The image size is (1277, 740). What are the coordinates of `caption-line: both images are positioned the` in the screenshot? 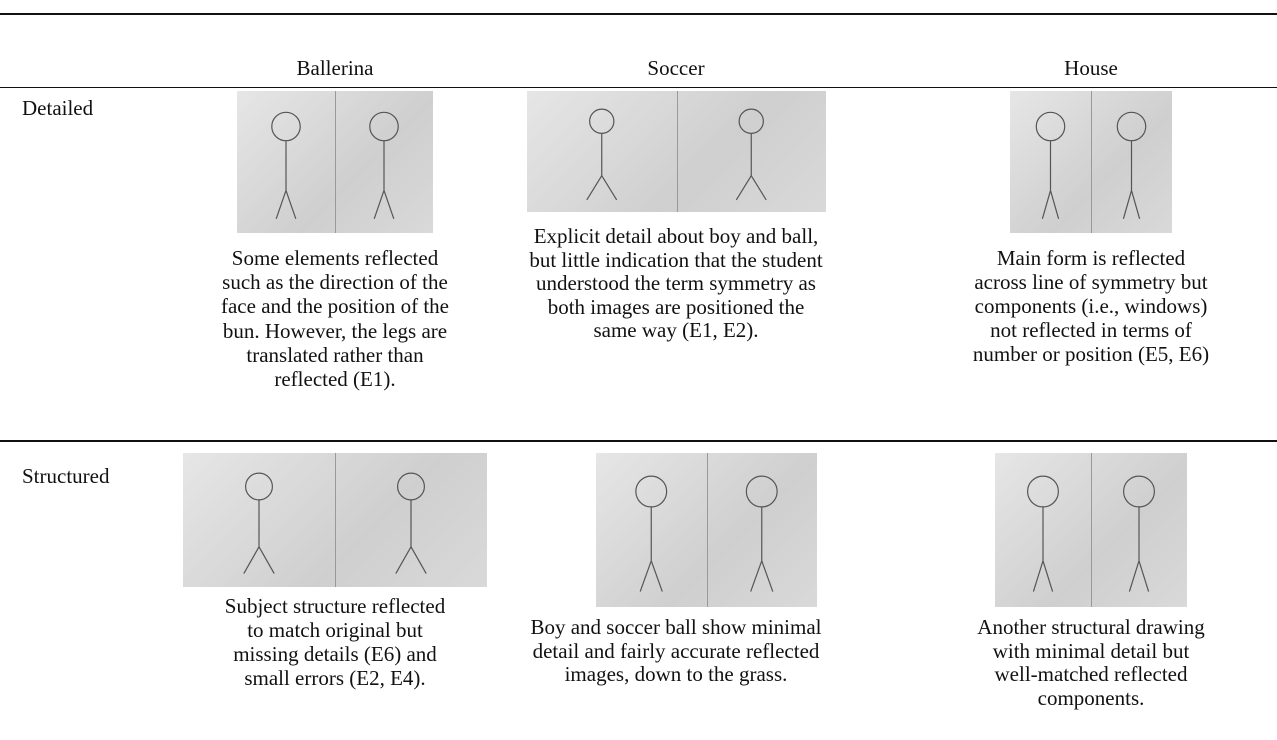 It's located at (676, 306).